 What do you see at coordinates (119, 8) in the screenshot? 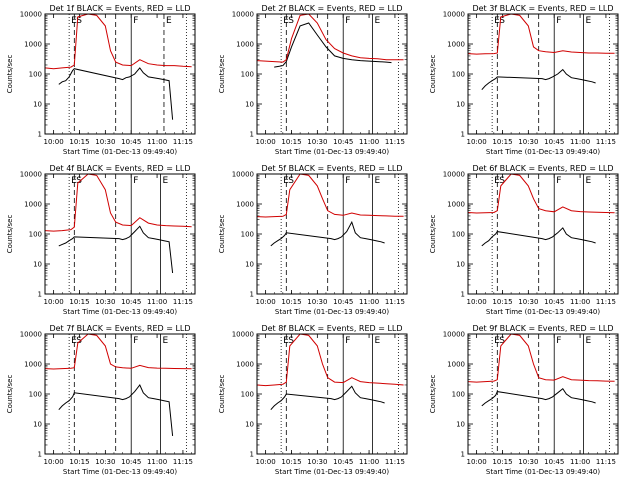
I see `panel-title: Det 1f BLACK = Events, RED = LLD` at bounding box center [119, 8].